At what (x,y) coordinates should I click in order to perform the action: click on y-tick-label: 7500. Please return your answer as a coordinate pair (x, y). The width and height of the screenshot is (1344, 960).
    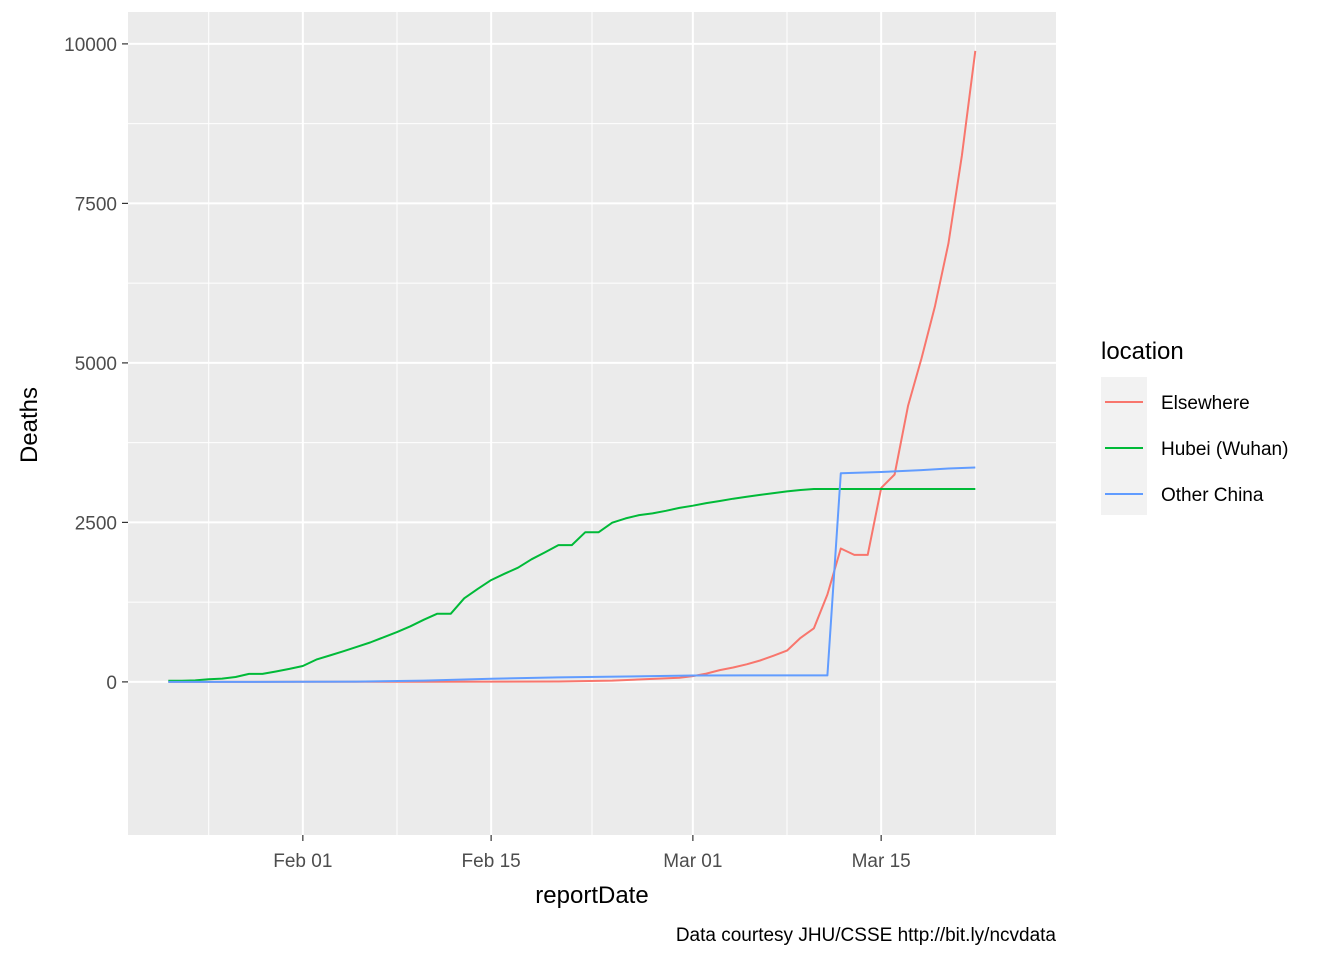
    Looking at the image, I should click on (96, 204).